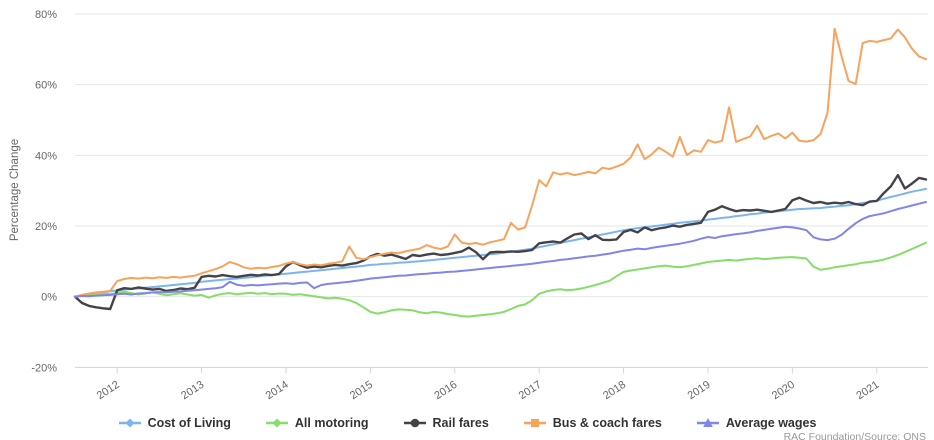  I want to click on legend-item-average-wages: Average wages, so click(756, 423).